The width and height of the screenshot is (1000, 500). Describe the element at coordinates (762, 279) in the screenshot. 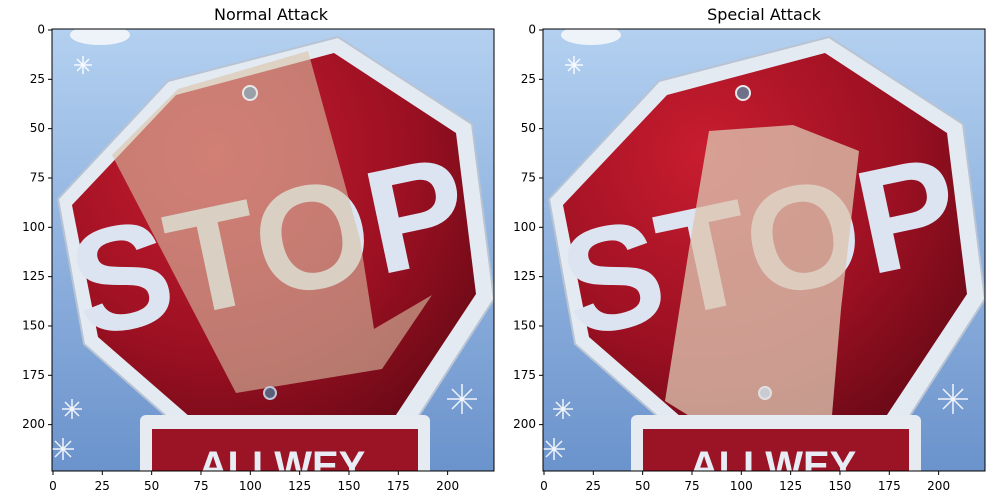

I see `adversarial-patch` at that location.